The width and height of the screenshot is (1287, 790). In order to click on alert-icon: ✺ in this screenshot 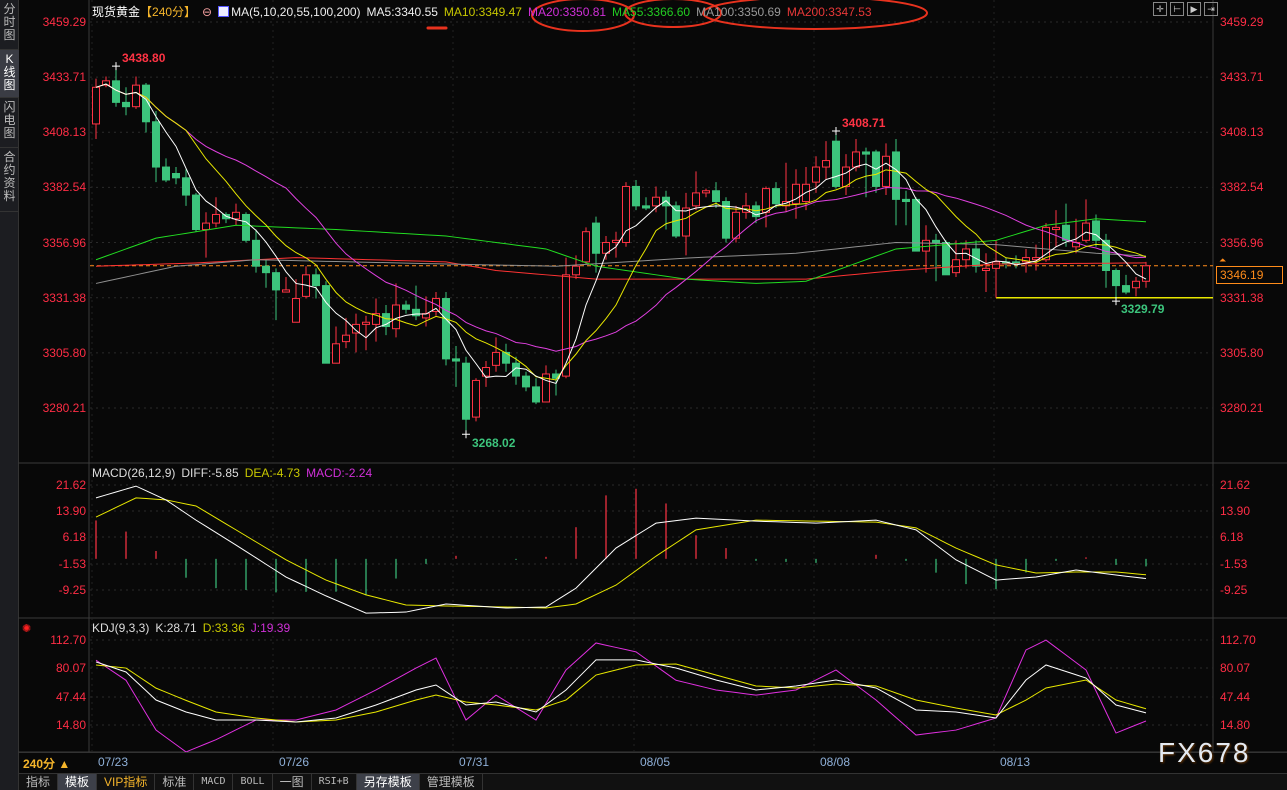, I will do `click(27, 629)`.